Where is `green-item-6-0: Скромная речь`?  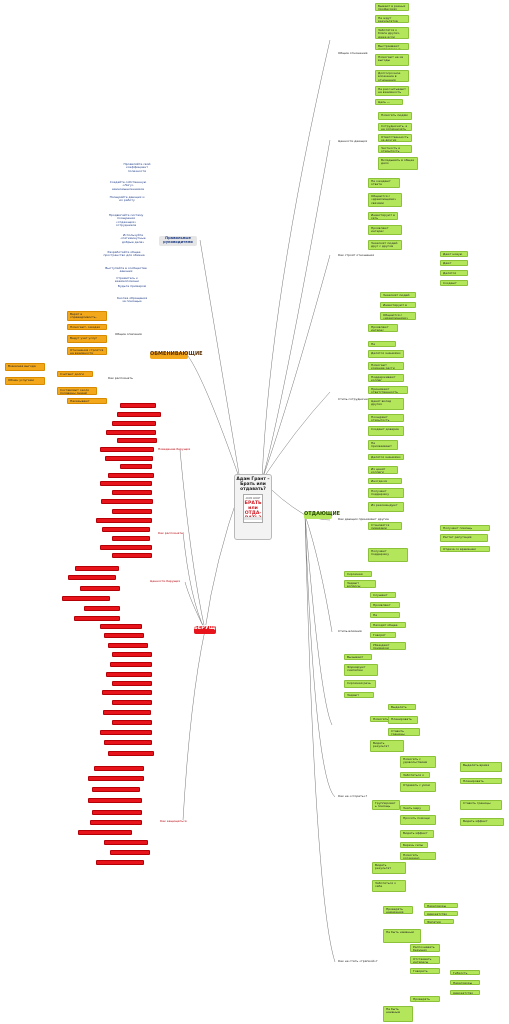 green-item-6-0: Скромная речь is located at coordinates (358, 574).